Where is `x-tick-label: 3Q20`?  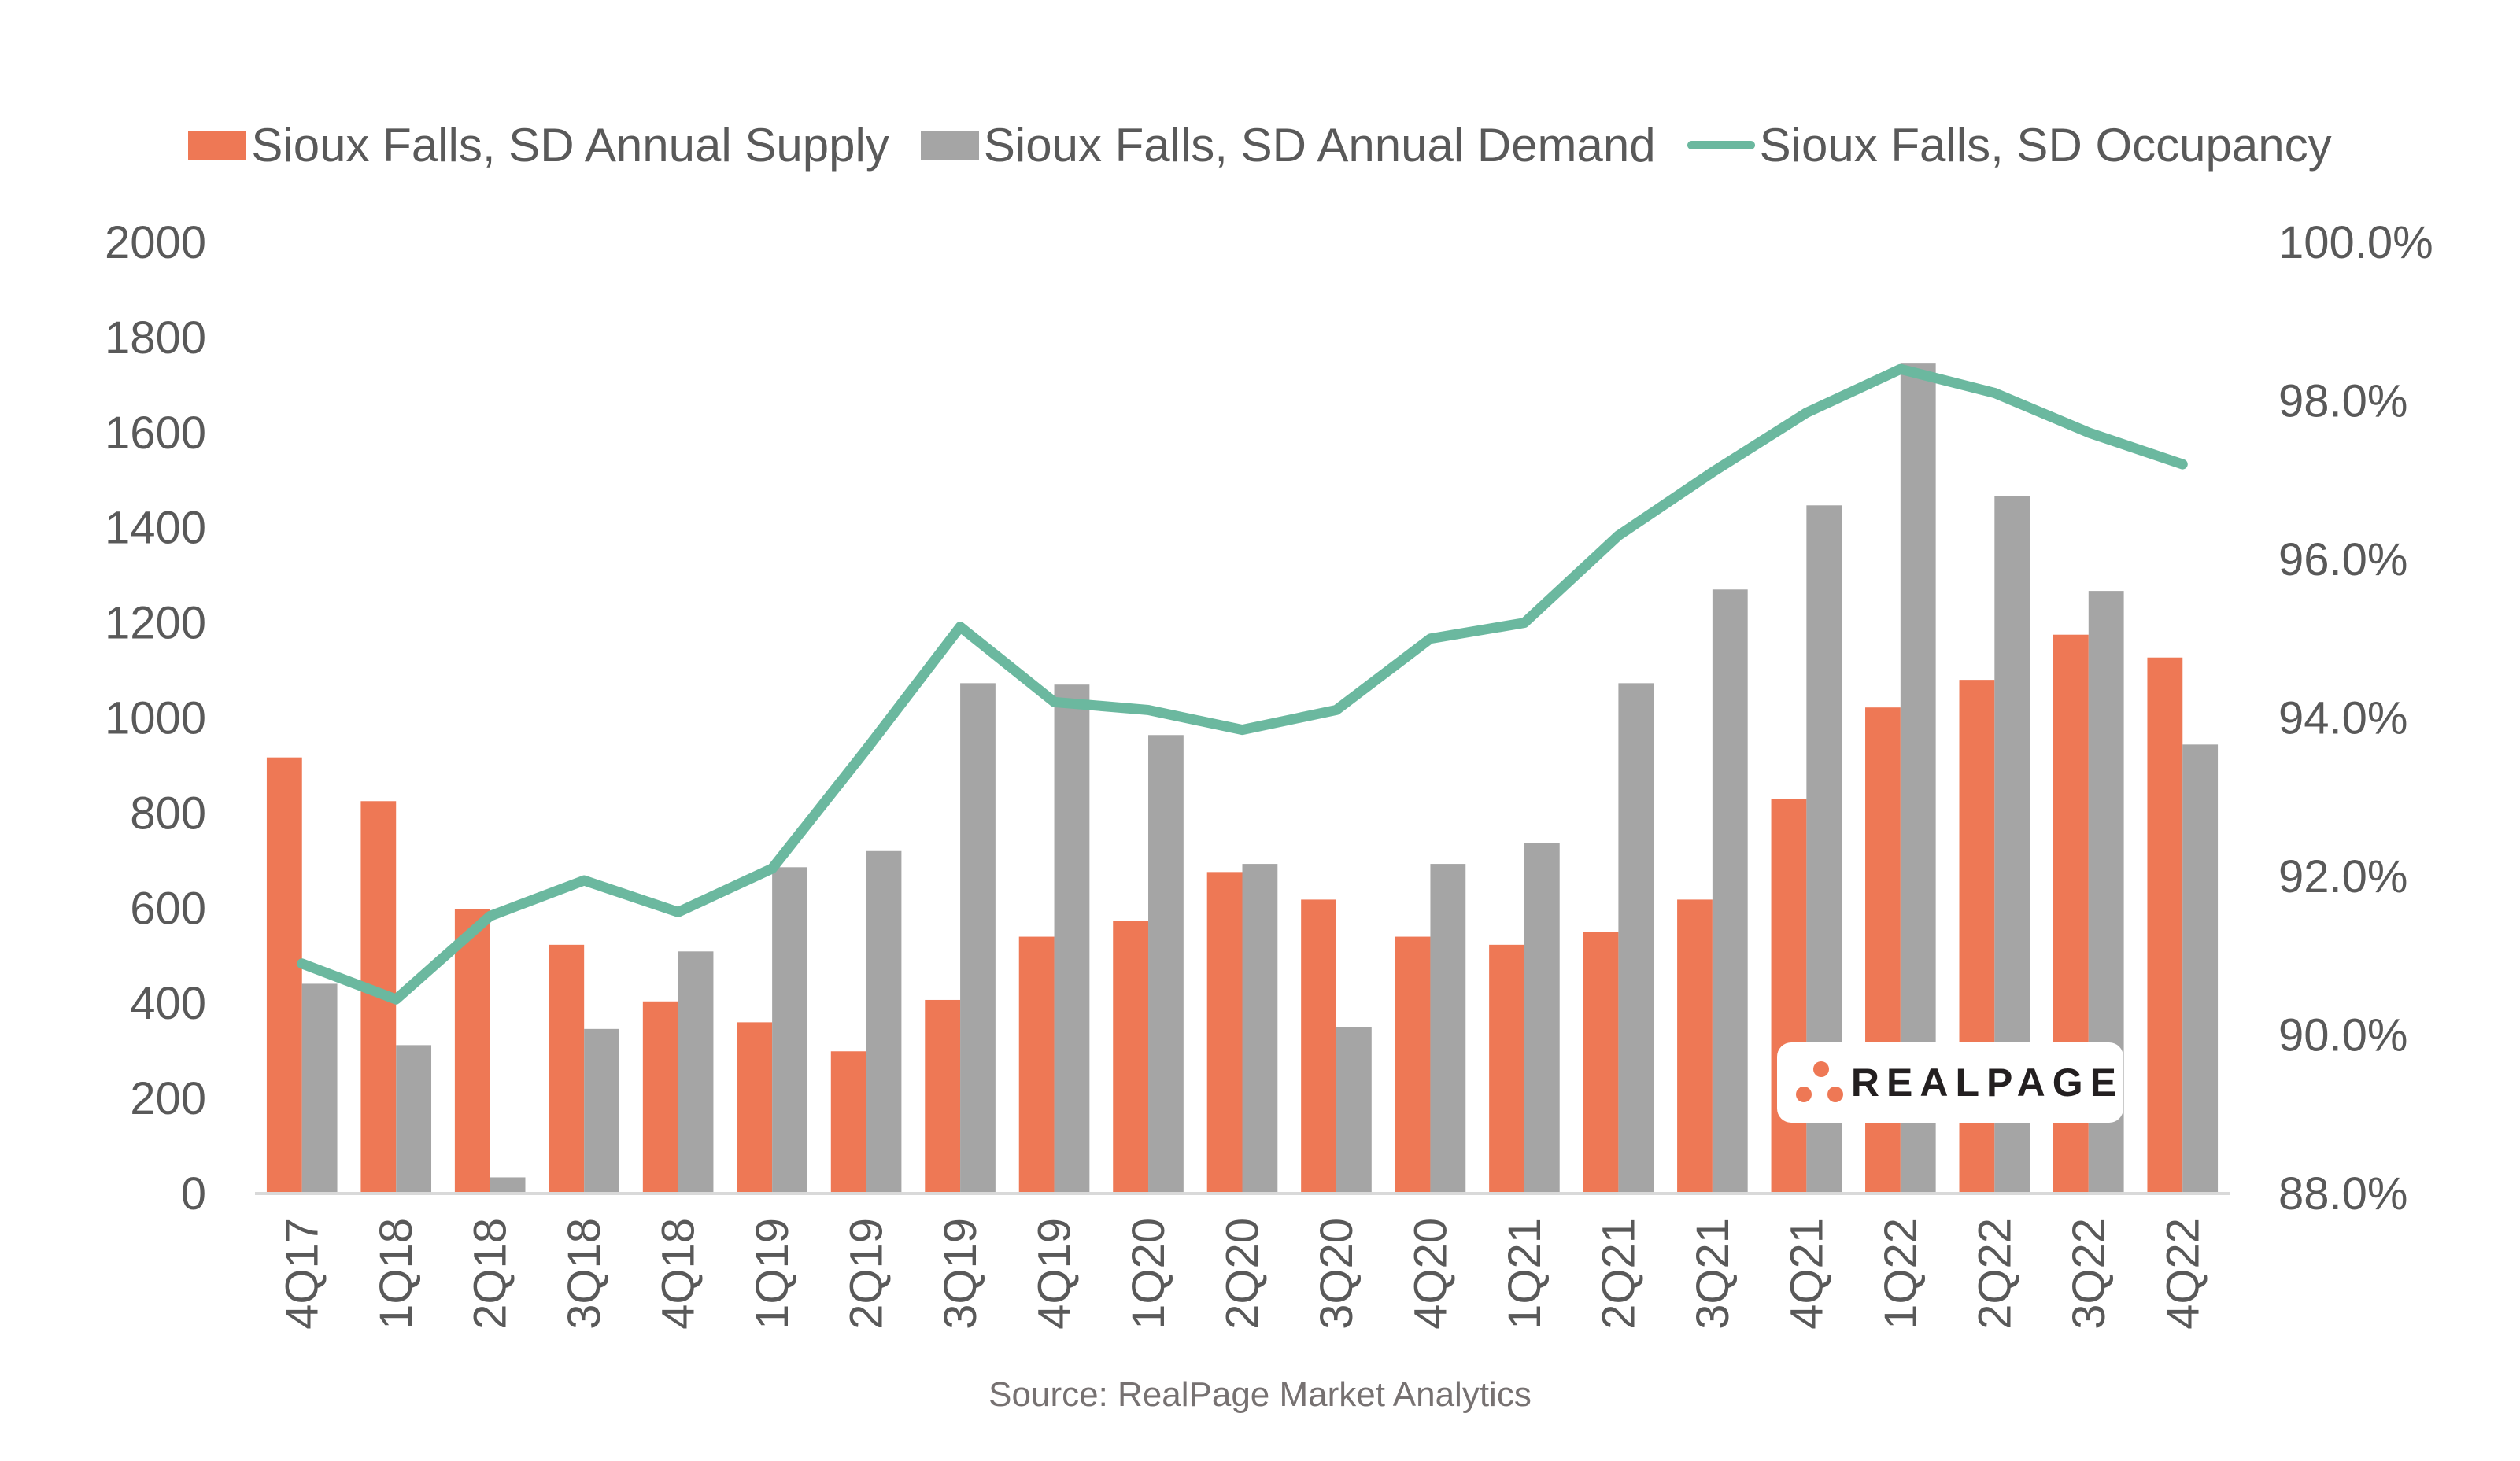
x-tick-label: 3Q20 is located at coordinates (1336, 1274).